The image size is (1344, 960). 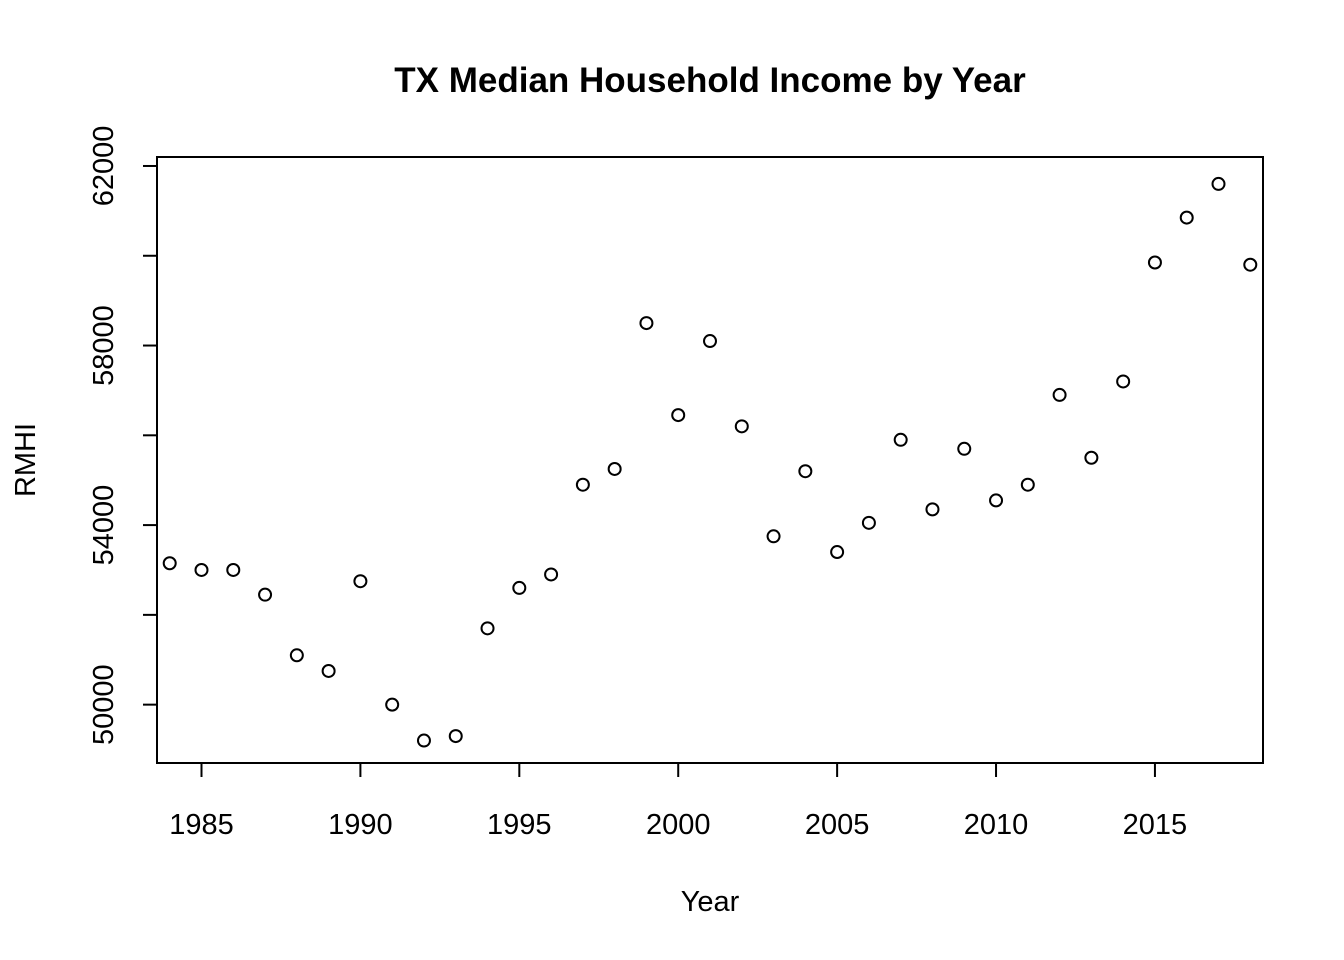 What do you see at coordinates (26, 460) in the screenshot?
I see `y-axis-title: RMHI` at bounding box center [26, 460].